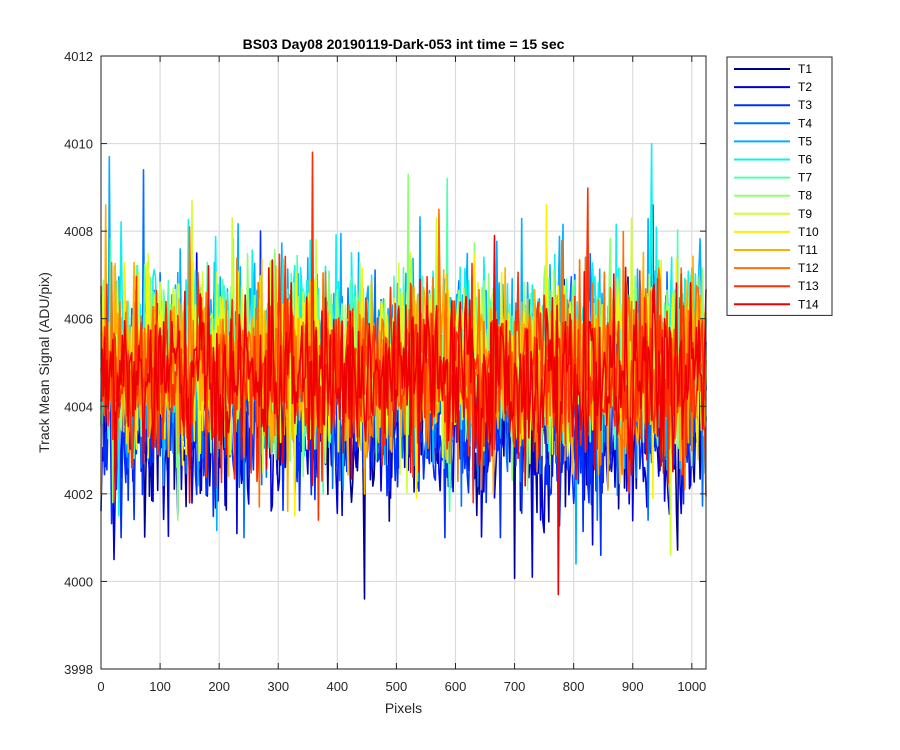 The image size is (900, 750). What do you see at coordinates (808, 286) in the screenshot?
I see `legend-label: T13` at bounding box center [808, 286].